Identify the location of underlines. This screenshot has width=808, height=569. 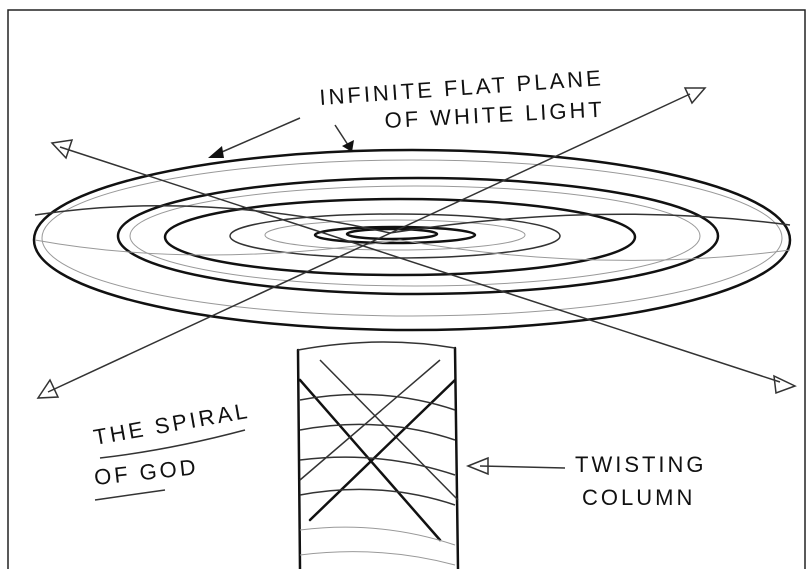
(170, 465).